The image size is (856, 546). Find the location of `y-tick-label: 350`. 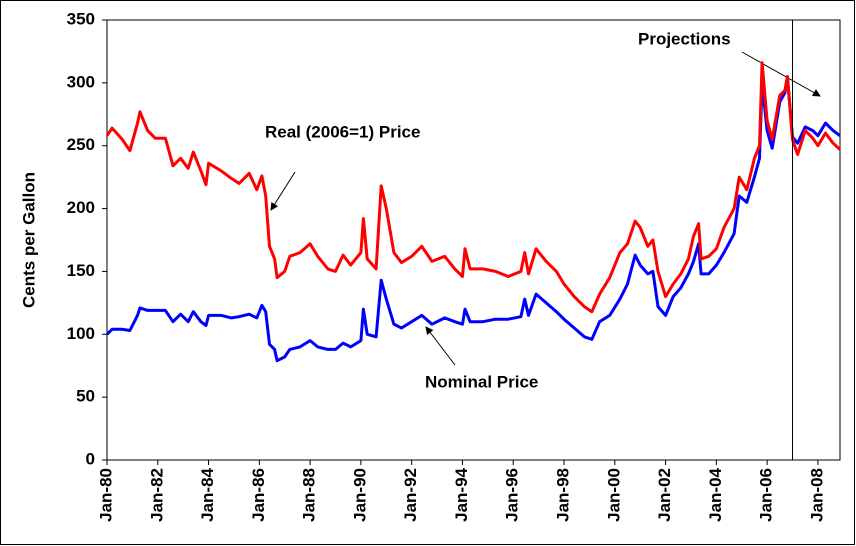

y-tick-label: 350 is located at coordinates (81, 18).